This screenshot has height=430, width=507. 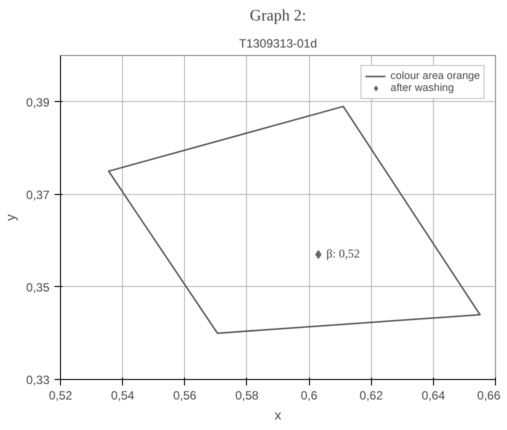 What do you see at coordinates (372, 395) in the screenshot?
I see `x-tick-label: 0,62` at bounding box center [372, 395].